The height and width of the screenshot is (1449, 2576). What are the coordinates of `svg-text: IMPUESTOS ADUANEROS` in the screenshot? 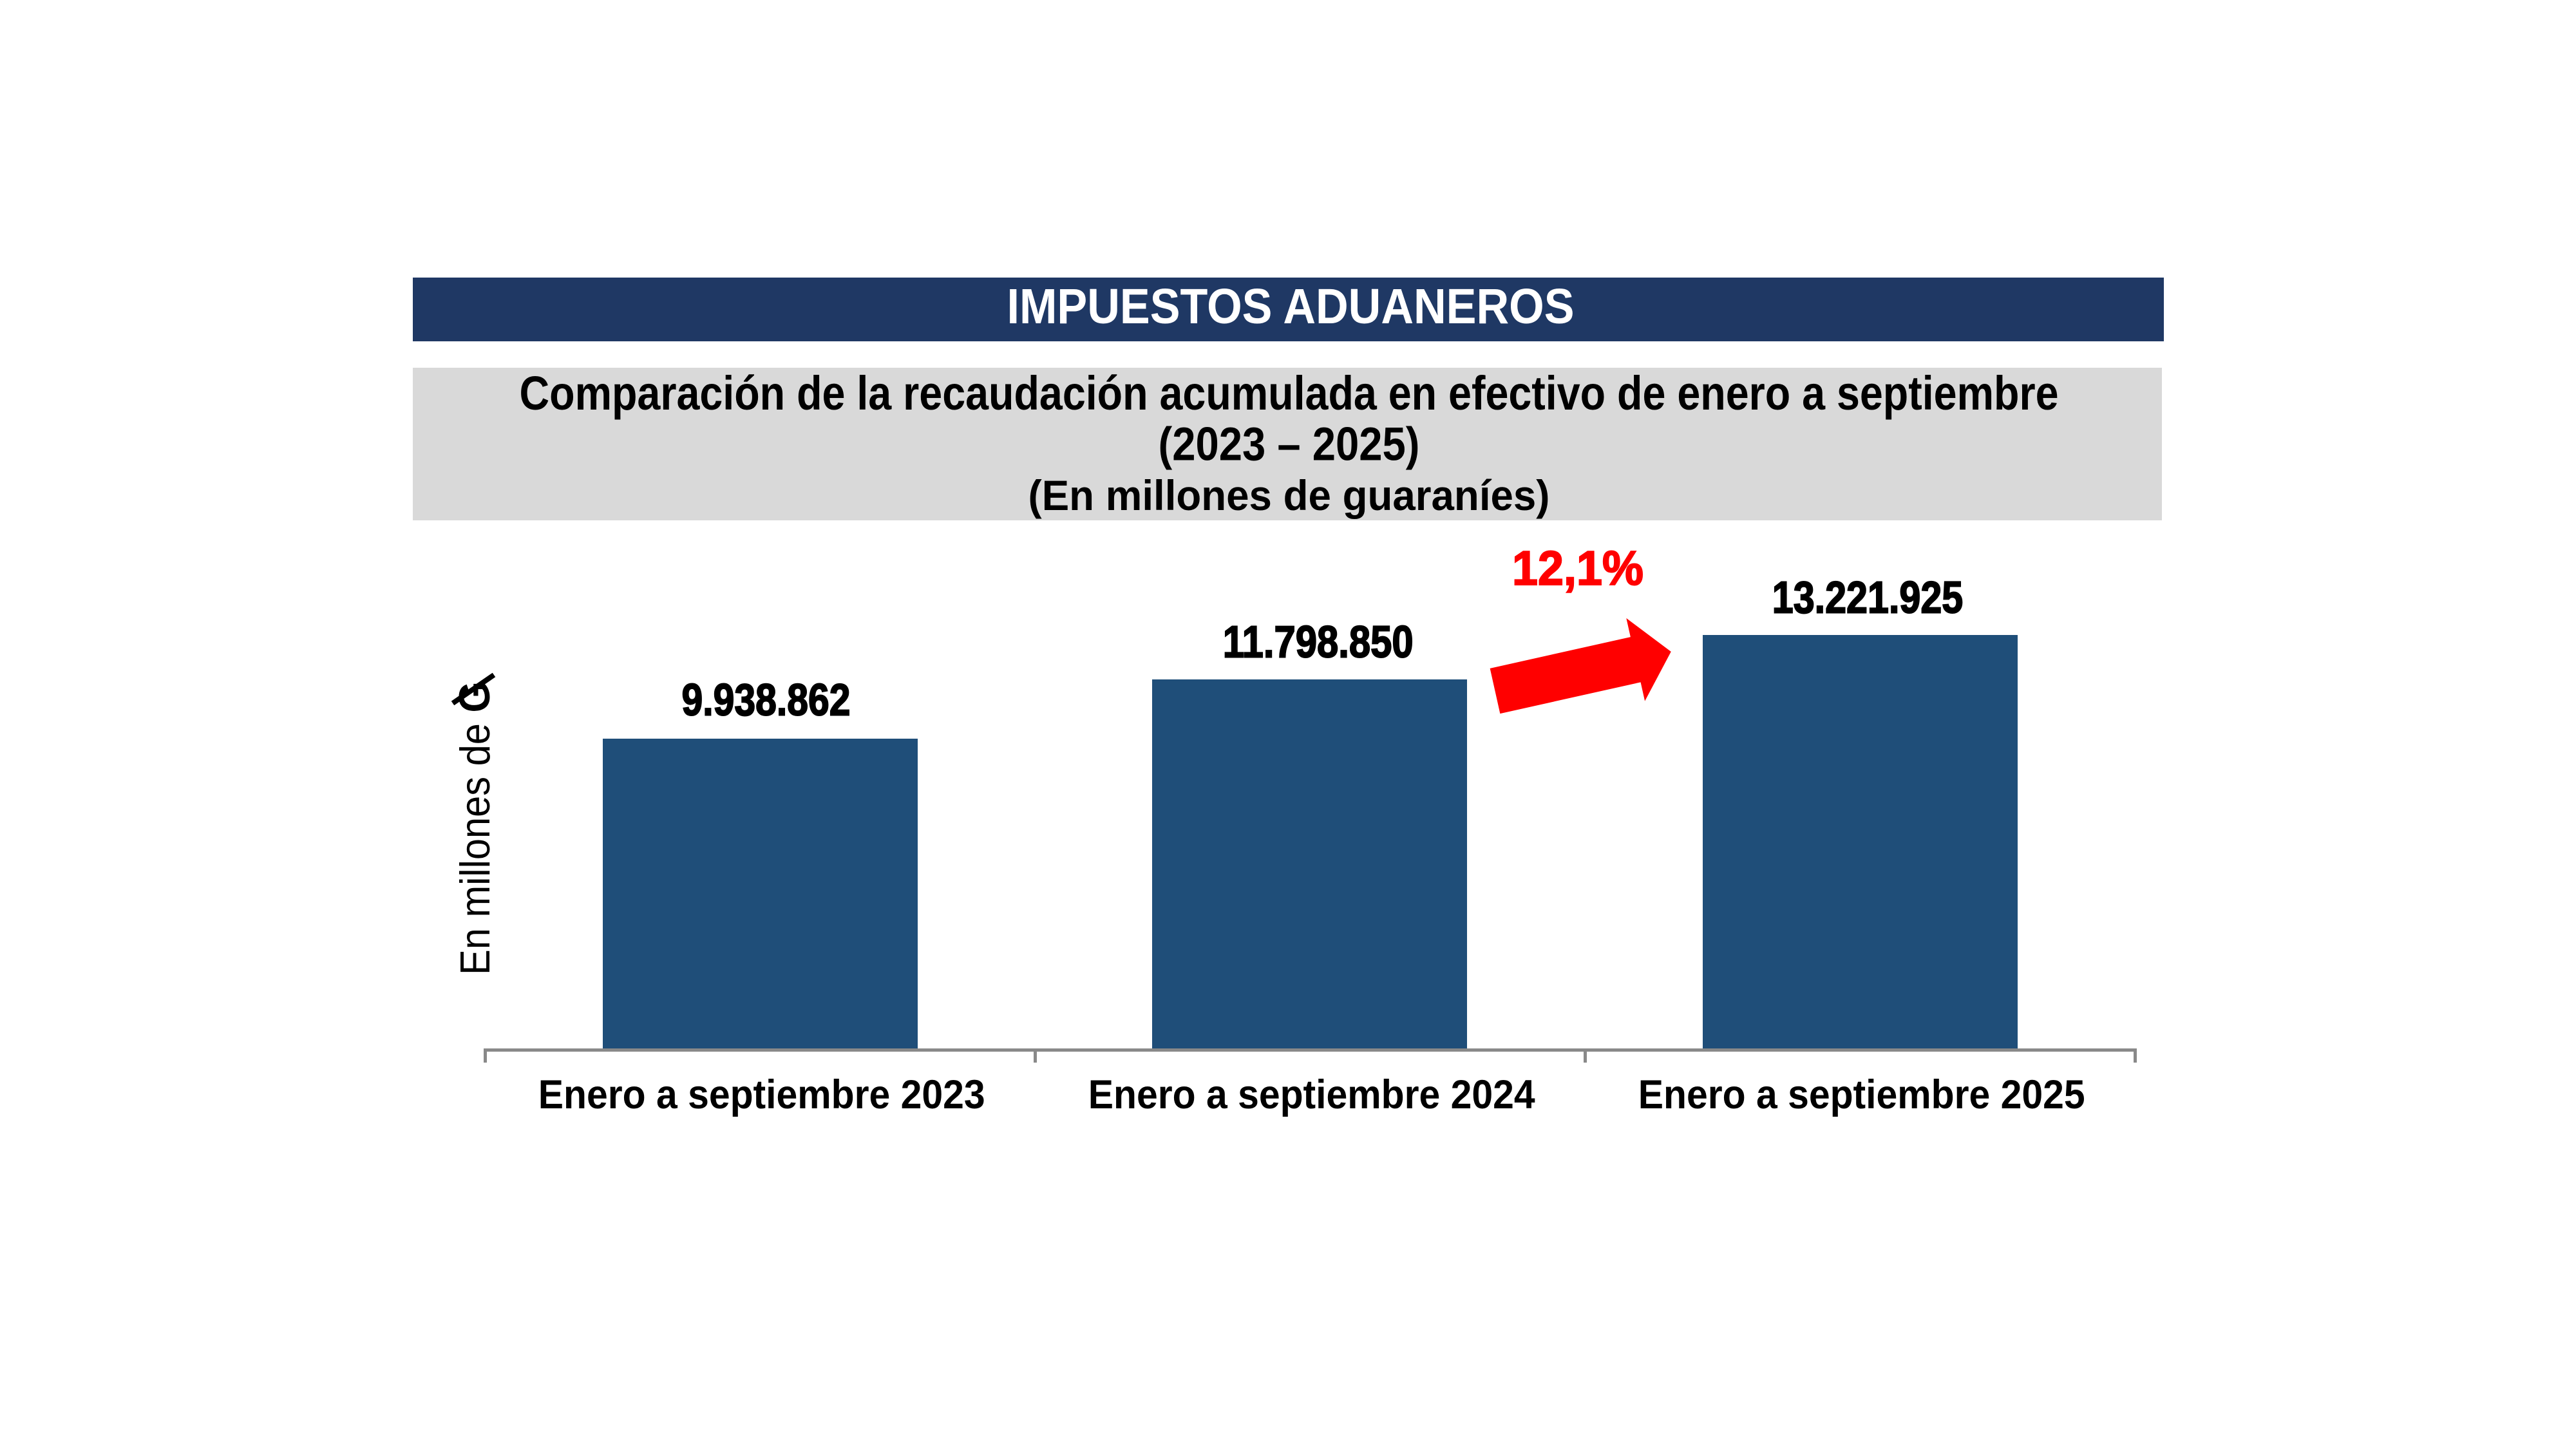 It's located at (1291, 306).